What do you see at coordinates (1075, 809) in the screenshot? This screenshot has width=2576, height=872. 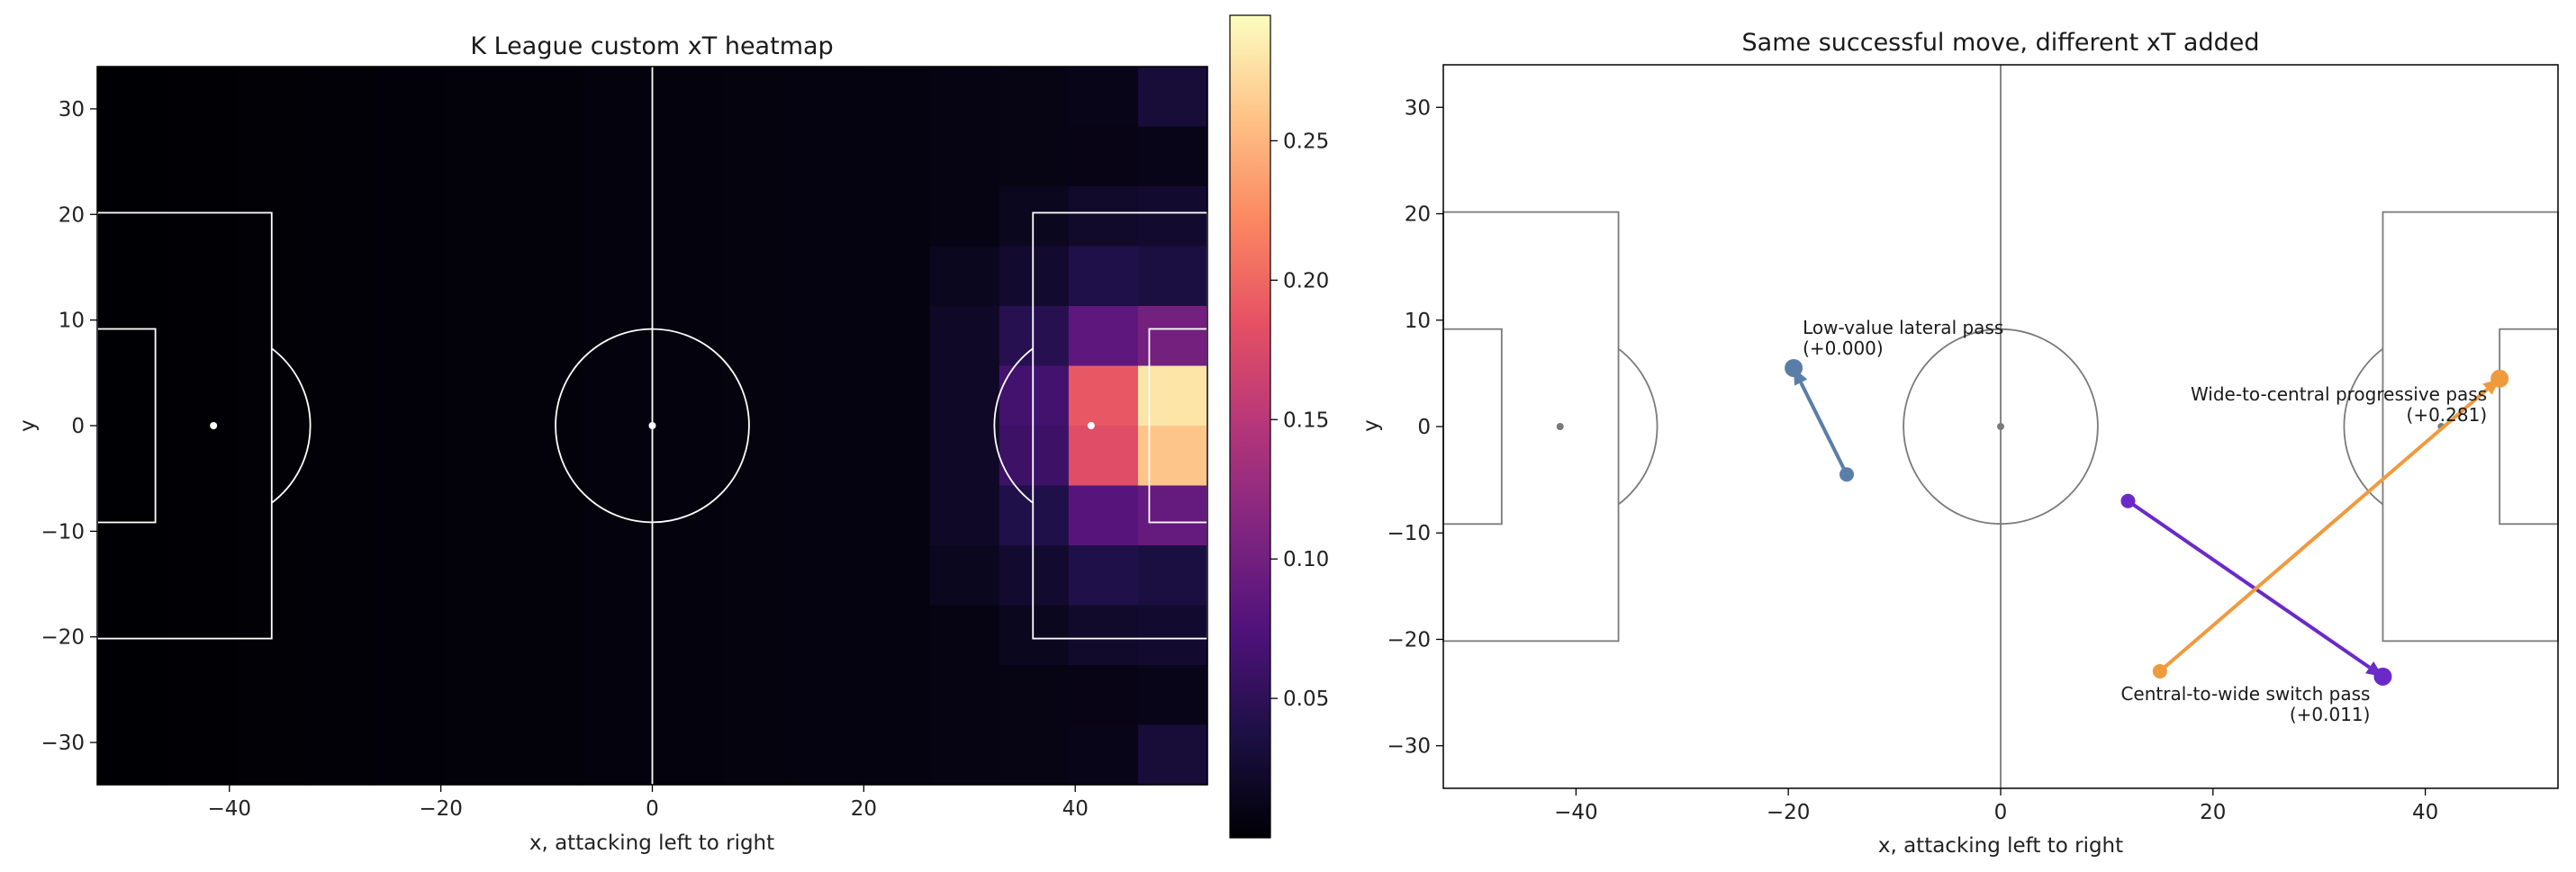 I see `x-tick-label: 40` at bounding box center [1075, 809].